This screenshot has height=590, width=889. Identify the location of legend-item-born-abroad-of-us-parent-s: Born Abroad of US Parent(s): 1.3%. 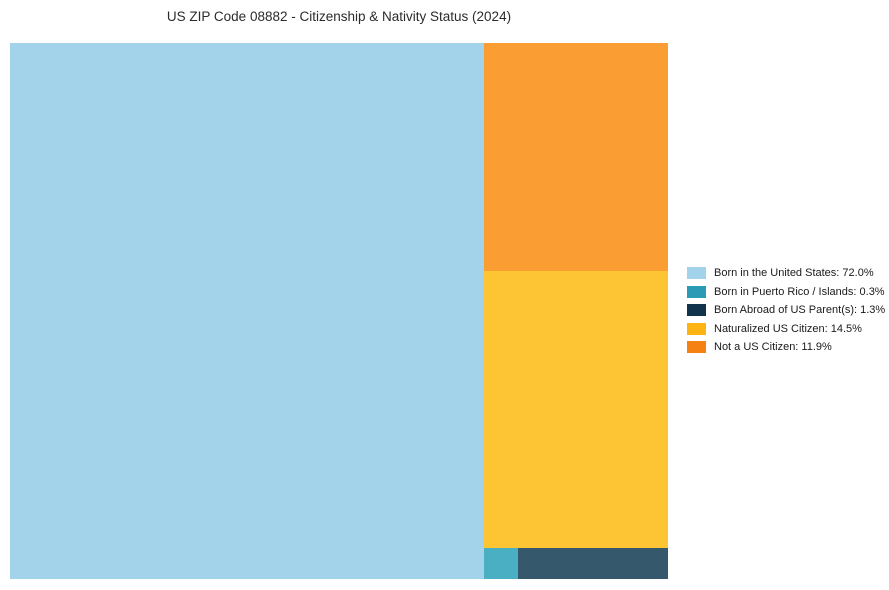
(786, 310).